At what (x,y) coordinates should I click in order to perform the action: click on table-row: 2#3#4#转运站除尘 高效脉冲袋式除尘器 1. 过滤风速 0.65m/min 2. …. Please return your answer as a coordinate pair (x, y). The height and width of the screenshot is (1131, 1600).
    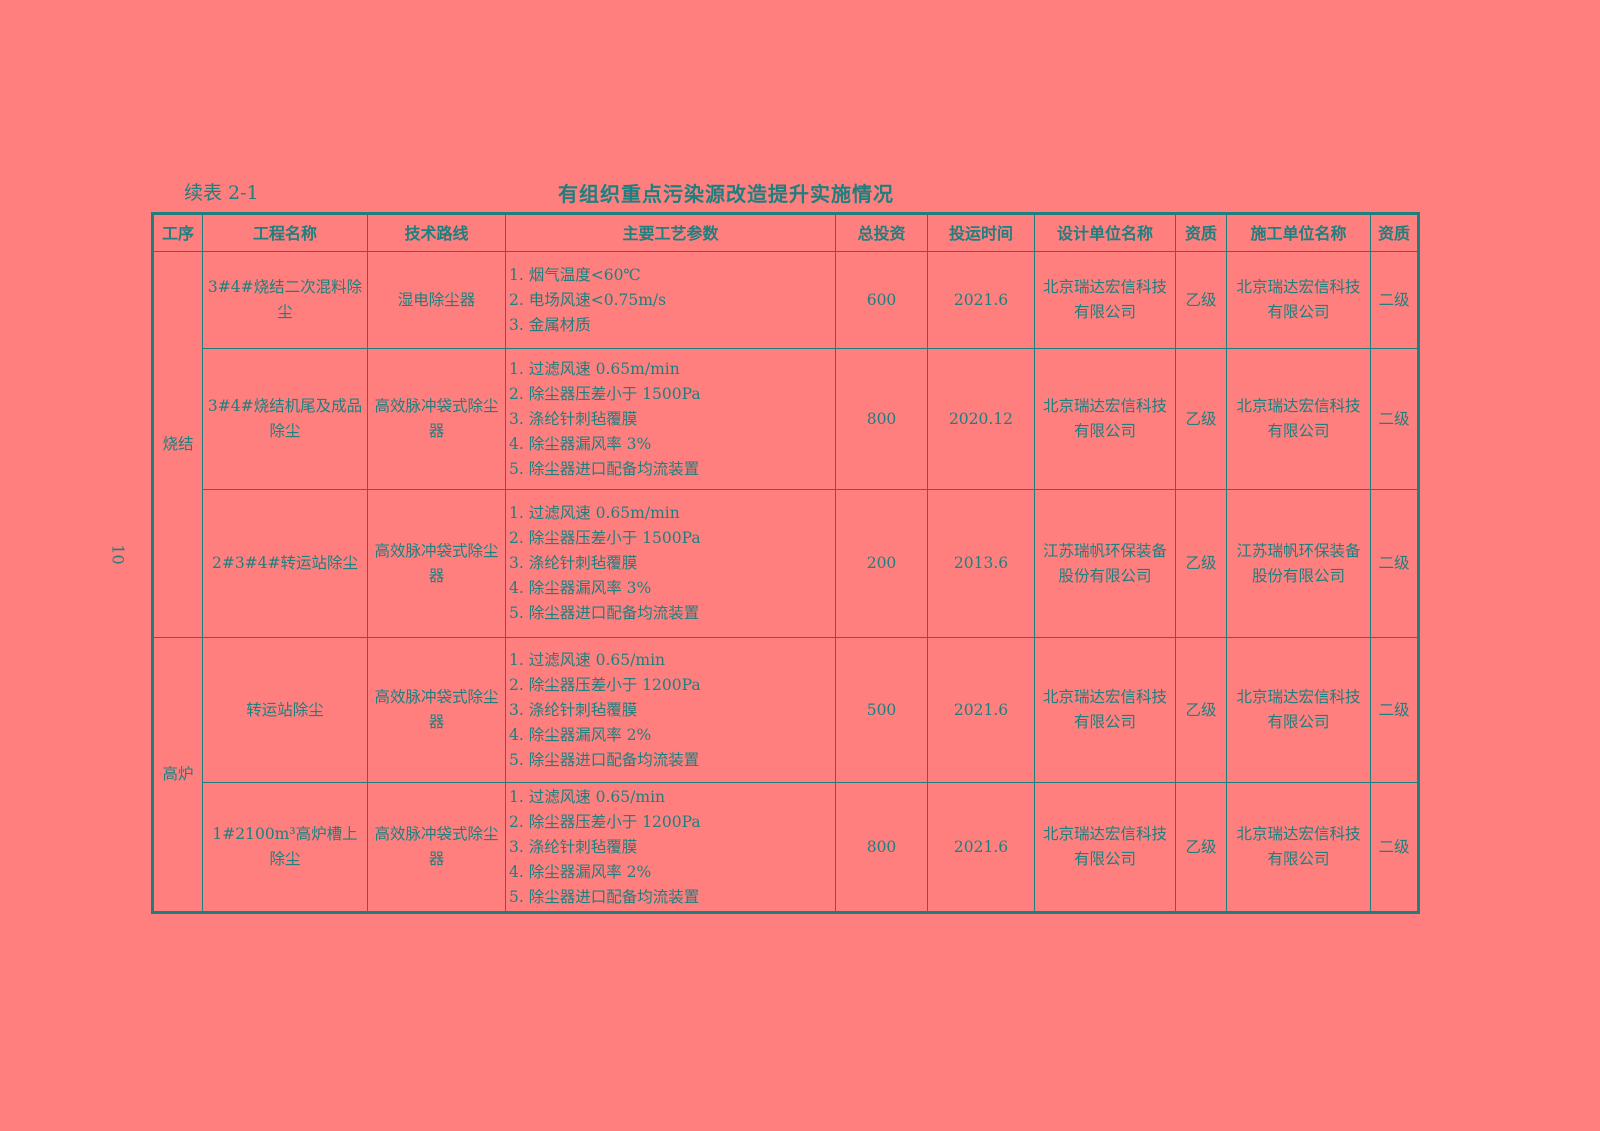
    Looking at the image, I should click on (786, 563).